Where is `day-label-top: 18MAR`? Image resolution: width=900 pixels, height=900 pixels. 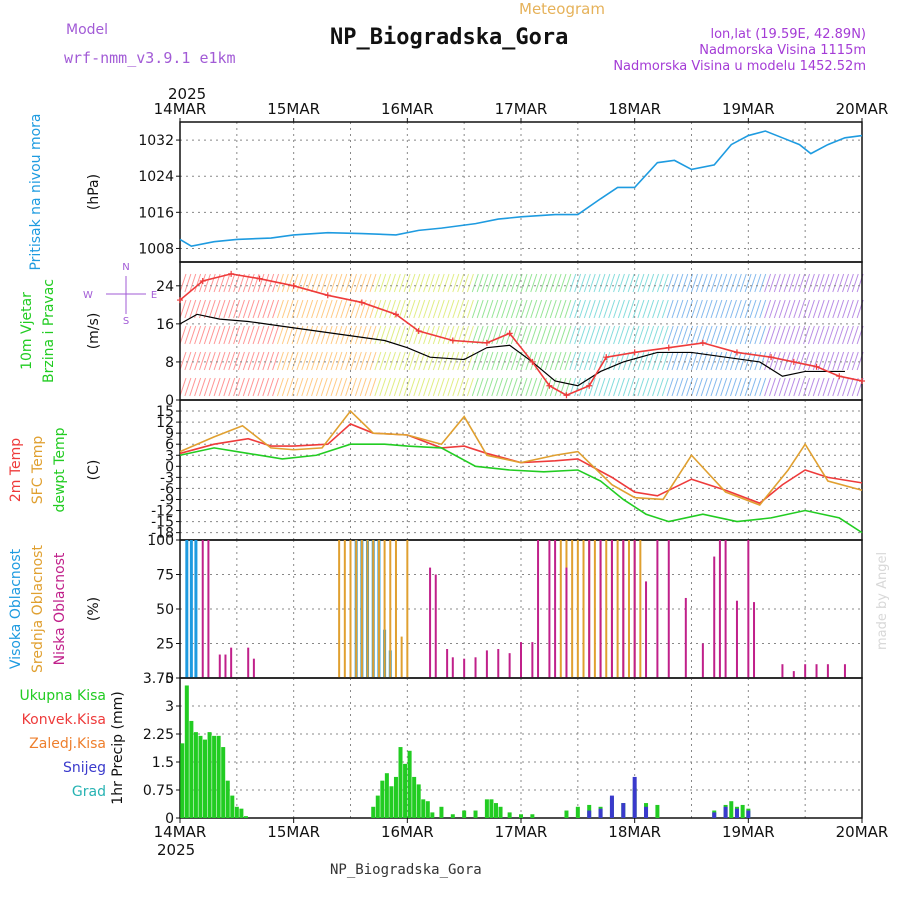
day-label-top: 18MAR is located at coordinates (634, 109).